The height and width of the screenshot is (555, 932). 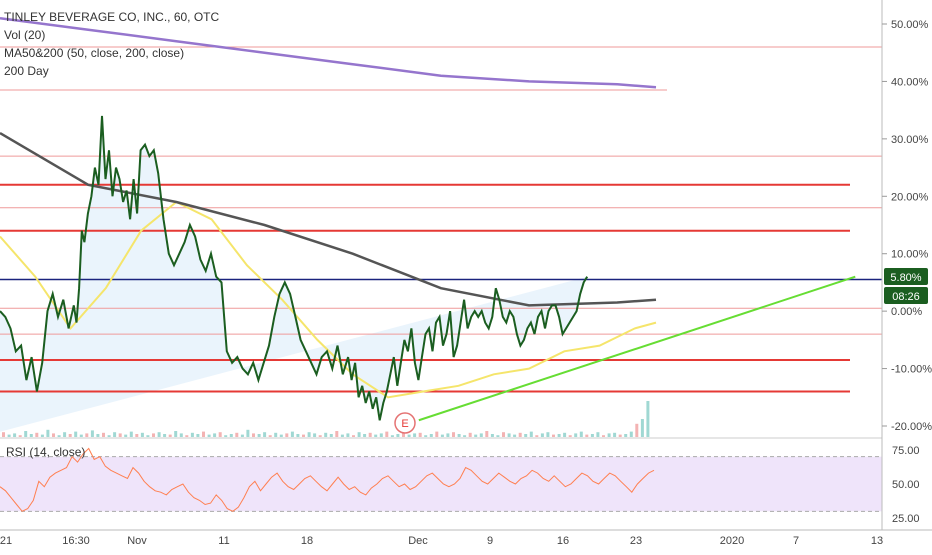 I want to click on x-tick-label: 11, so click(x=223, y=541).